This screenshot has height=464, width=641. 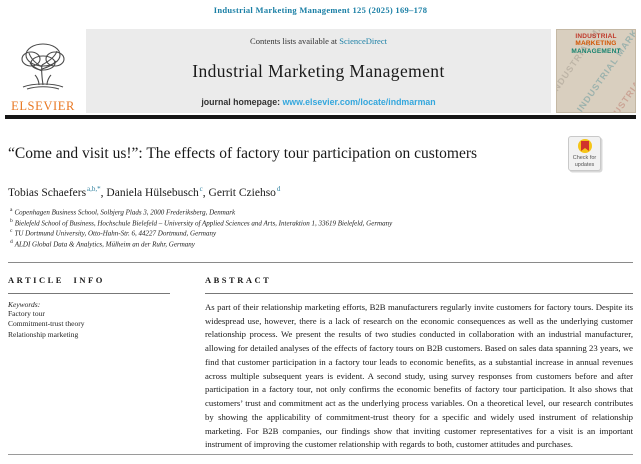 I want to click on badge-text: Check for updates, so click(x=585, y=161).